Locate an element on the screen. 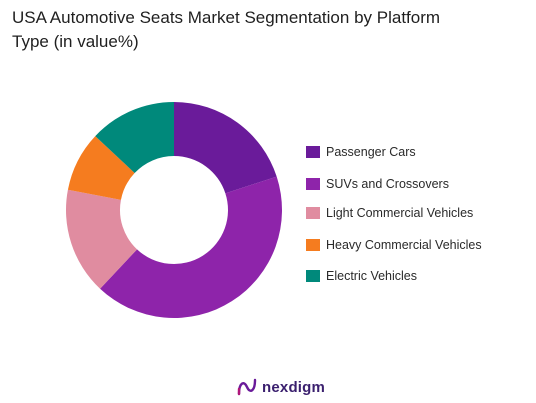 The width and height of the screenshot is (536, 403). donut-slice-passenger-cars is located at coordinates (225, 148).